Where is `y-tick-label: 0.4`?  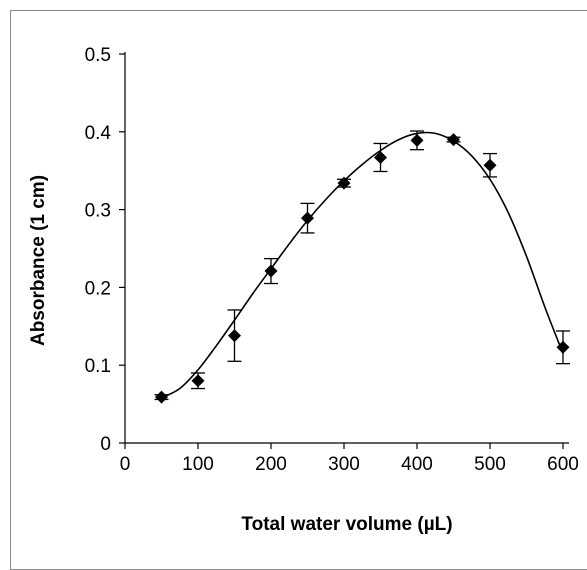 y-tick-label: 0.4 is located at coordinates (98, 133).